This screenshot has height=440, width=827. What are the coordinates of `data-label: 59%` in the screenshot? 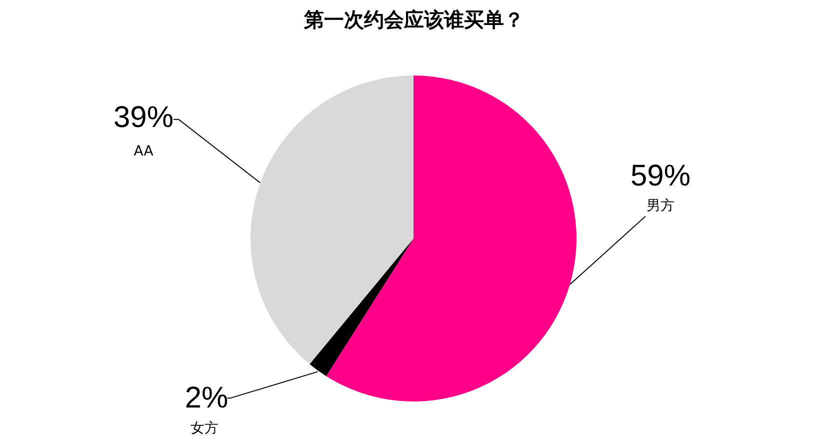 It's located at (660, 175).